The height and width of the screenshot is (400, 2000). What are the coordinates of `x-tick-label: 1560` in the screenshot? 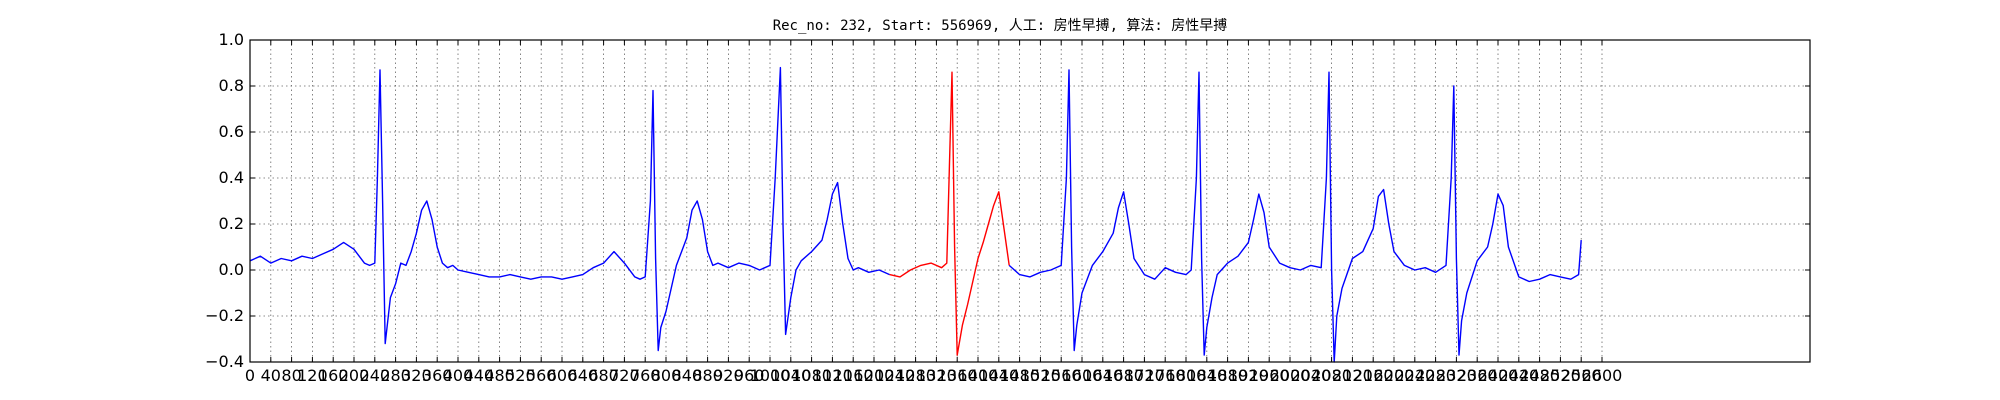 It's located at (1061, 375).